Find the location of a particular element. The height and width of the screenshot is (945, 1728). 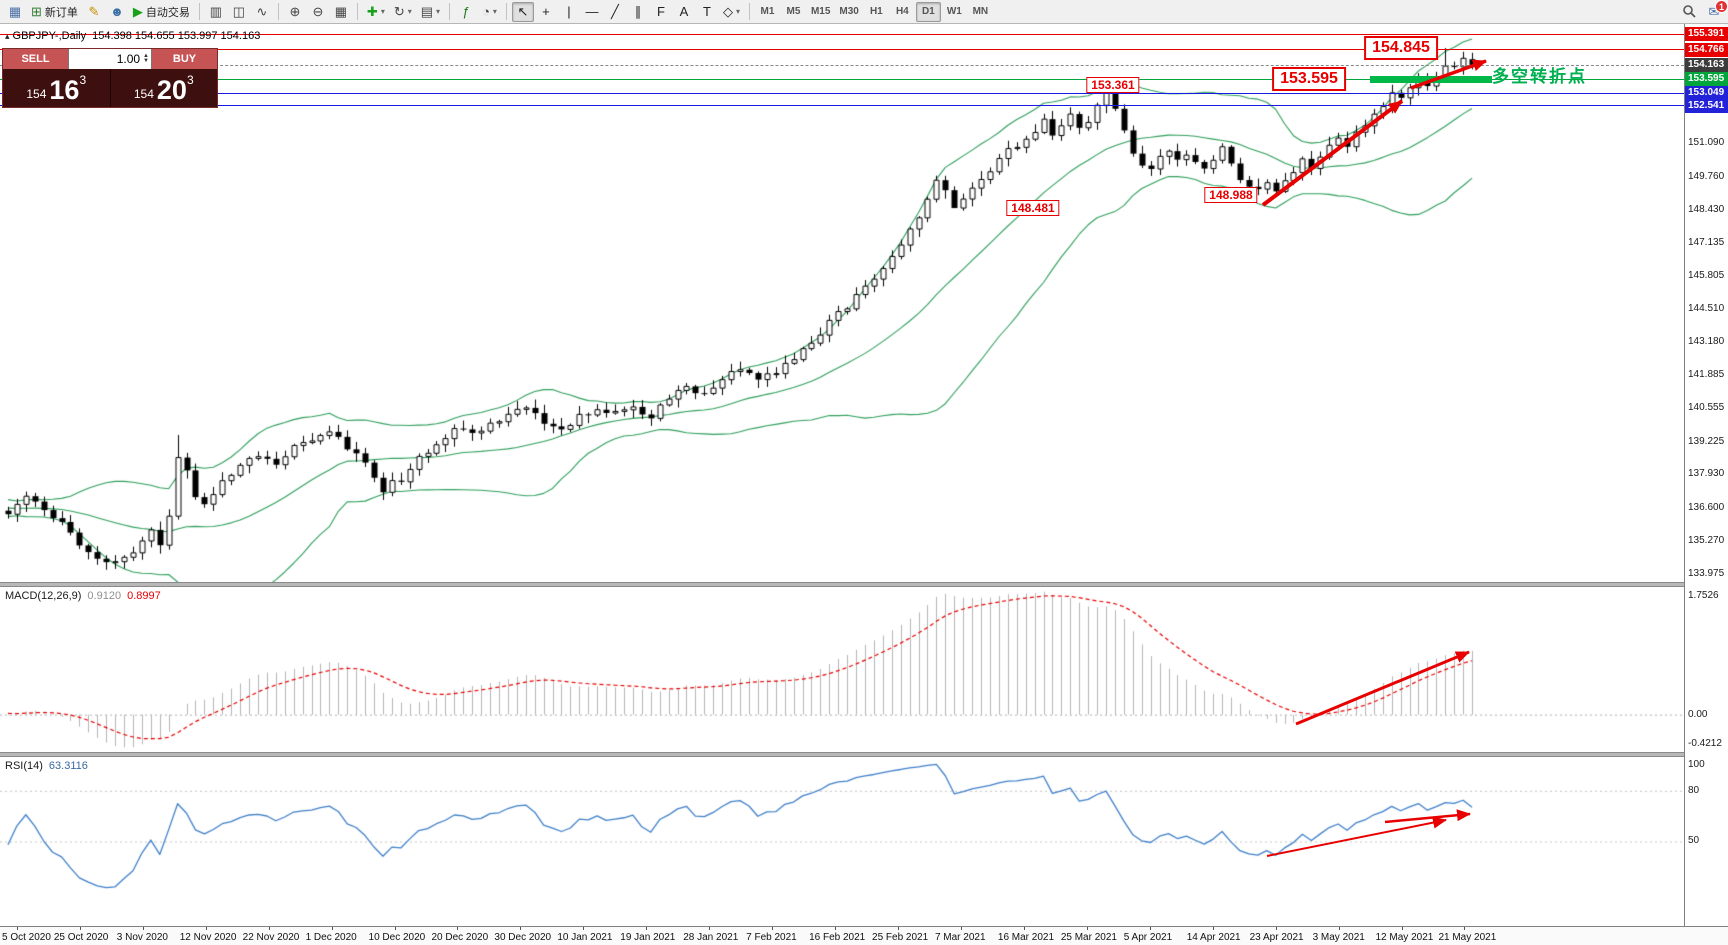

step-down-icon: ▼ is located at coordinates (146, 61).